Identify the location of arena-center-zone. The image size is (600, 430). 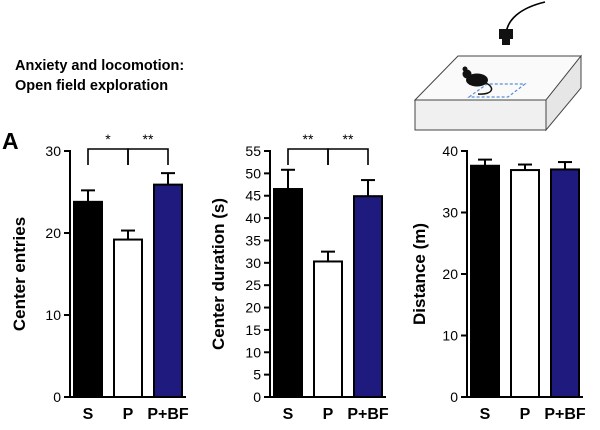
(497, 90).